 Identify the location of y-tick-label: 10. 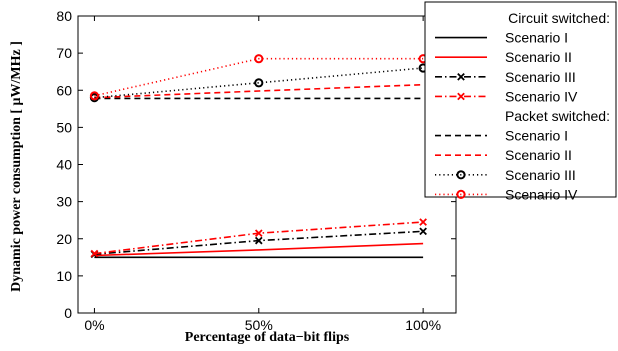
(64, 276).